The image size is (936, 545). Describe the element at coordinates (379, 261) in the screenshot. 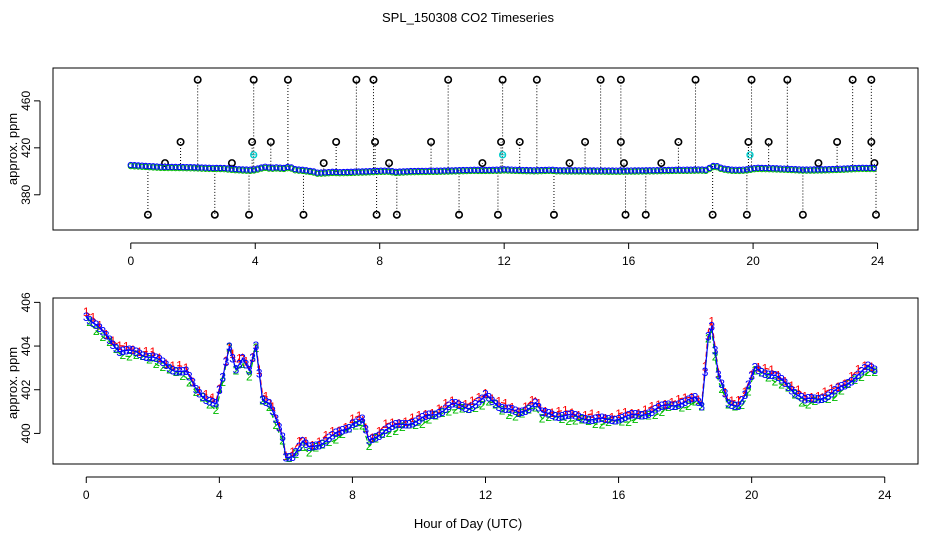

I see `top-x-tick-label: 8` at that location.